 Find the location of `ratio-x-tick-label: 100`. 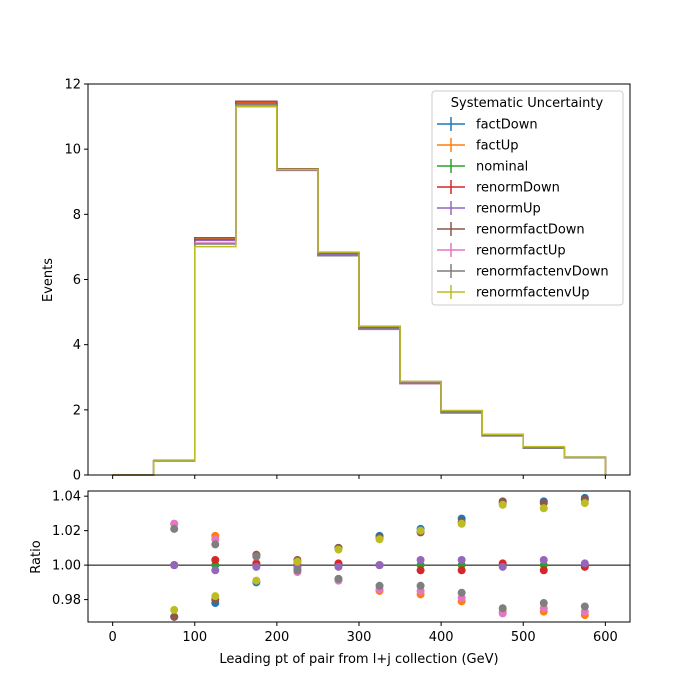

ratio-x-tick-label: 100 is located at coordinates (194, 637).